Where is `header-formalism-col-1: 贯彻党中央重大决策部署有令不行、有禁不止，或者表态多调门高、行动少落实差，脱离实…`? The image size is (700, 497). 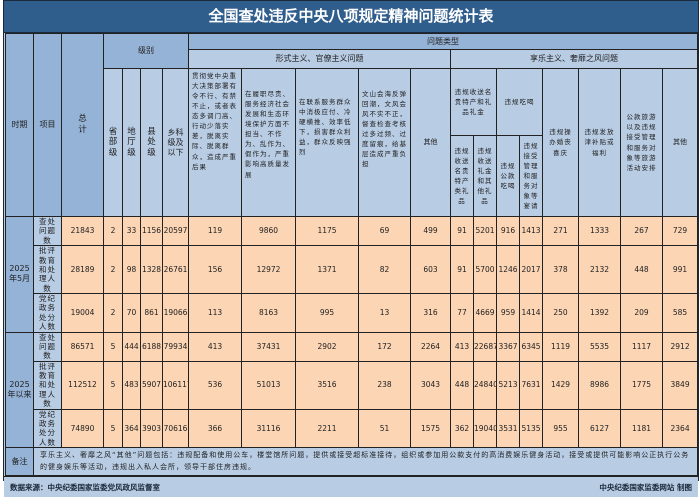
header-formalism-col-1: 贯彻党中央重大决策部署有令不行、有禁不止，或者表态多调门高、行动少落实差，脱离实… is located at coordinates (215, 142).